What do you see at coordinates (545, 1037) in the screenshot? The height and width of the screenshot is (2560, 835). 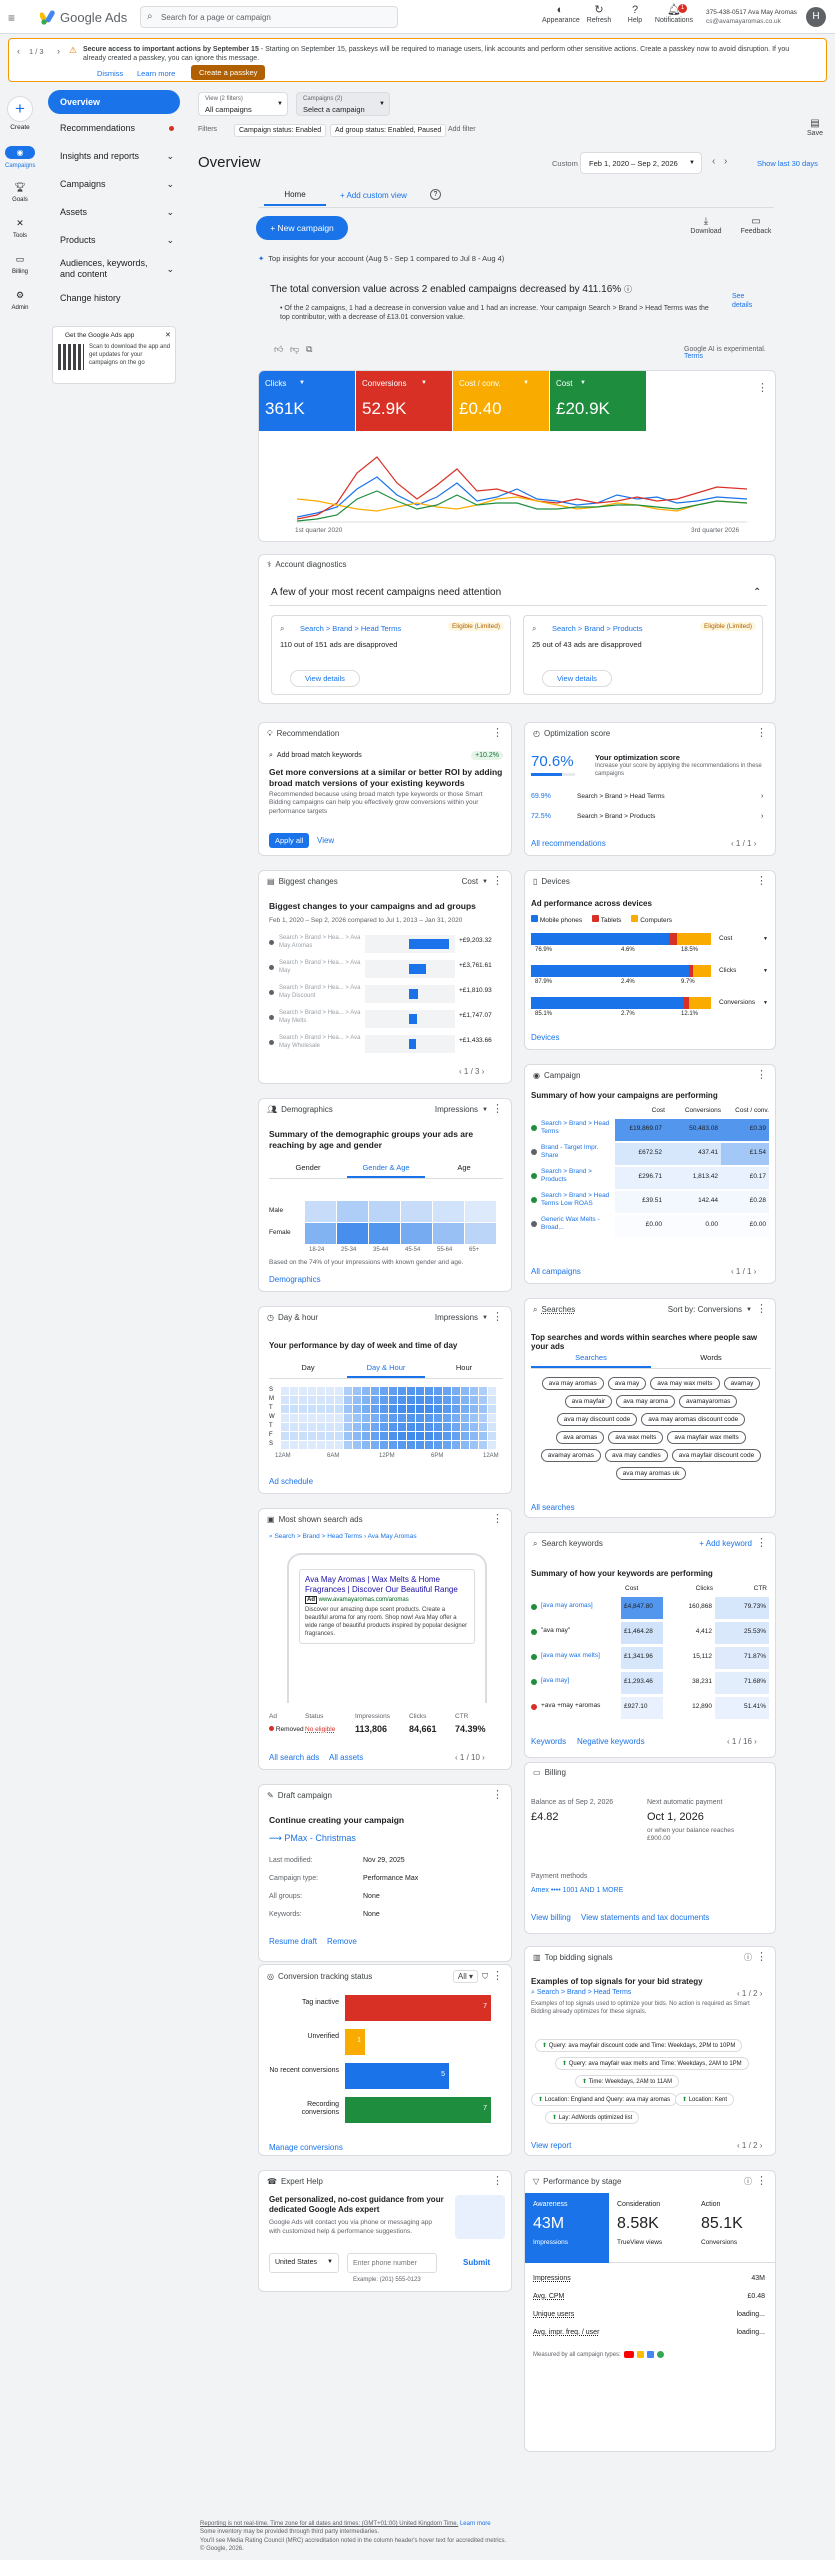 I see `devices-link: Devices` at bounding box center [545, 1037].